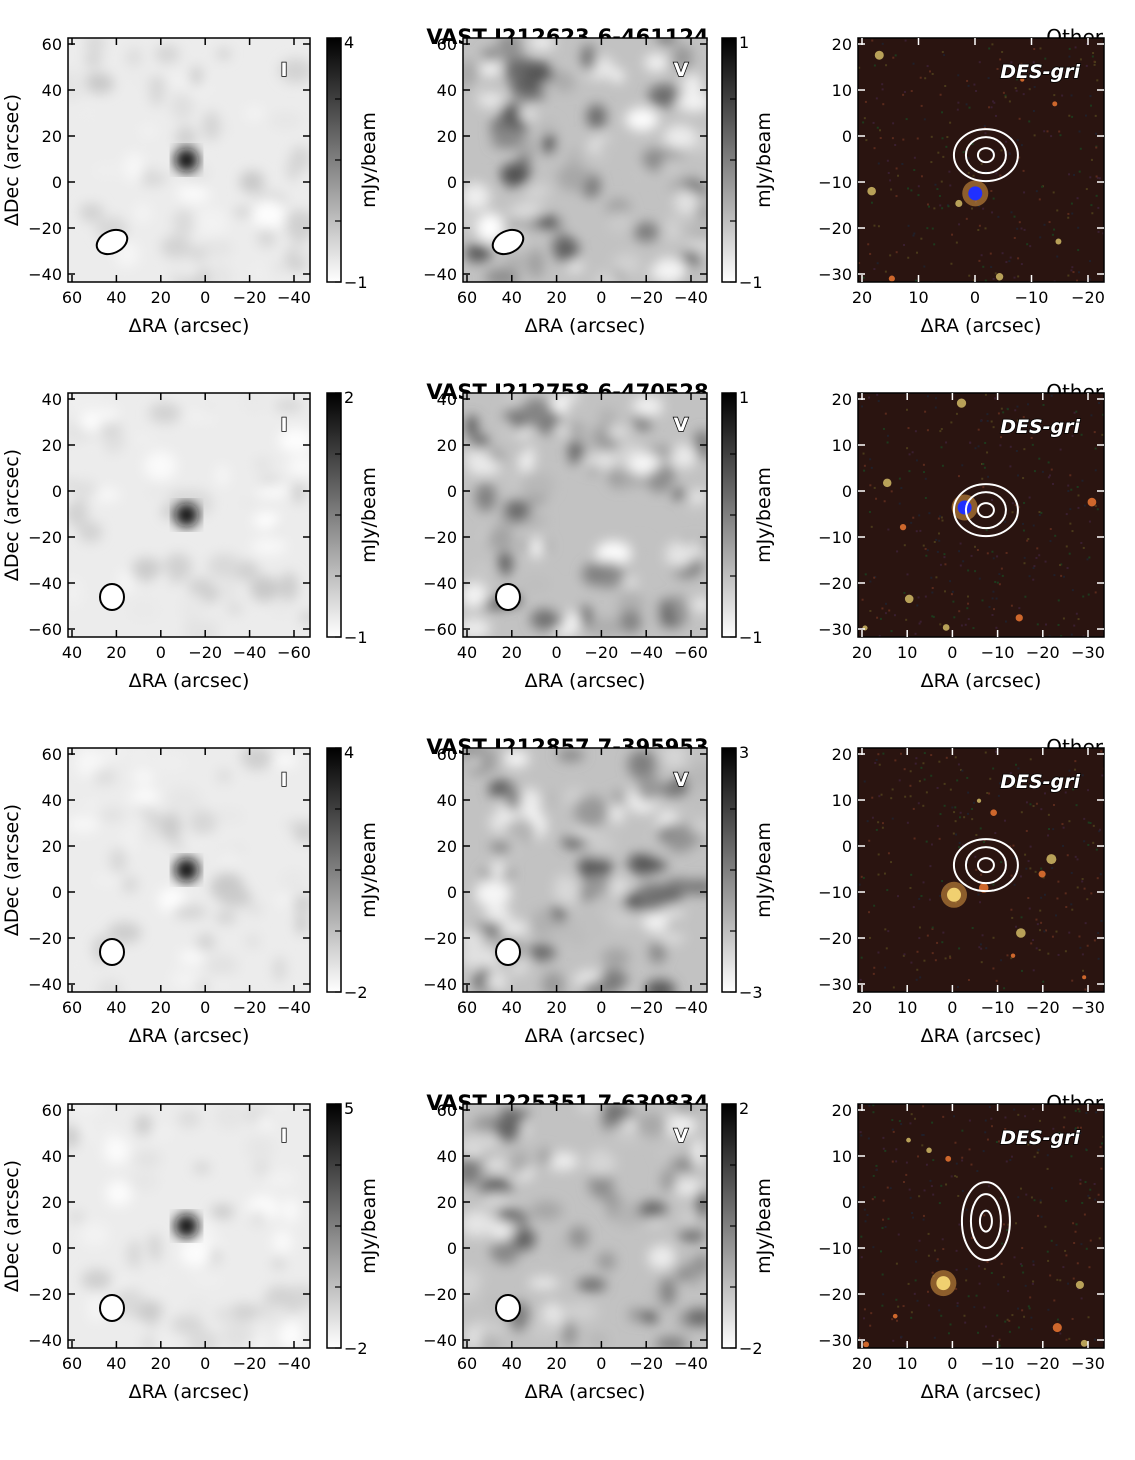 This screenshot has height=1460, width=1135. Describe the element at coordinates (440, 984) in the screenshot. I see `y-tick-label: −40` at that location.